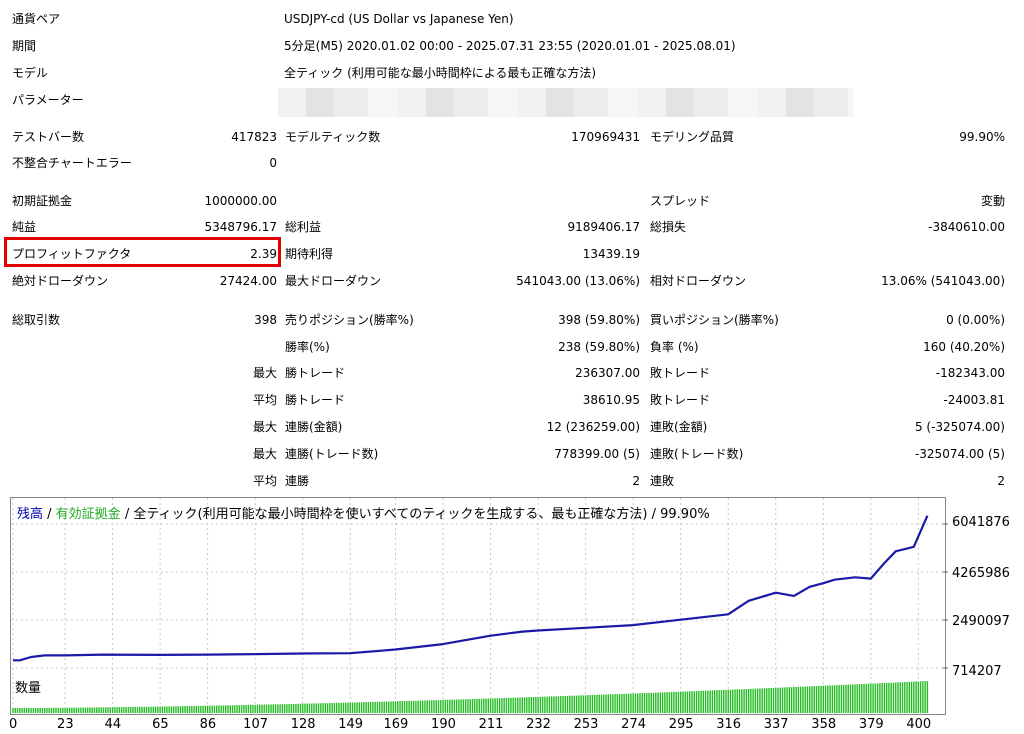 The height and width of the screenshot is (734, 1024). I want to click on x-tick-label: 358, so click(824, 724).